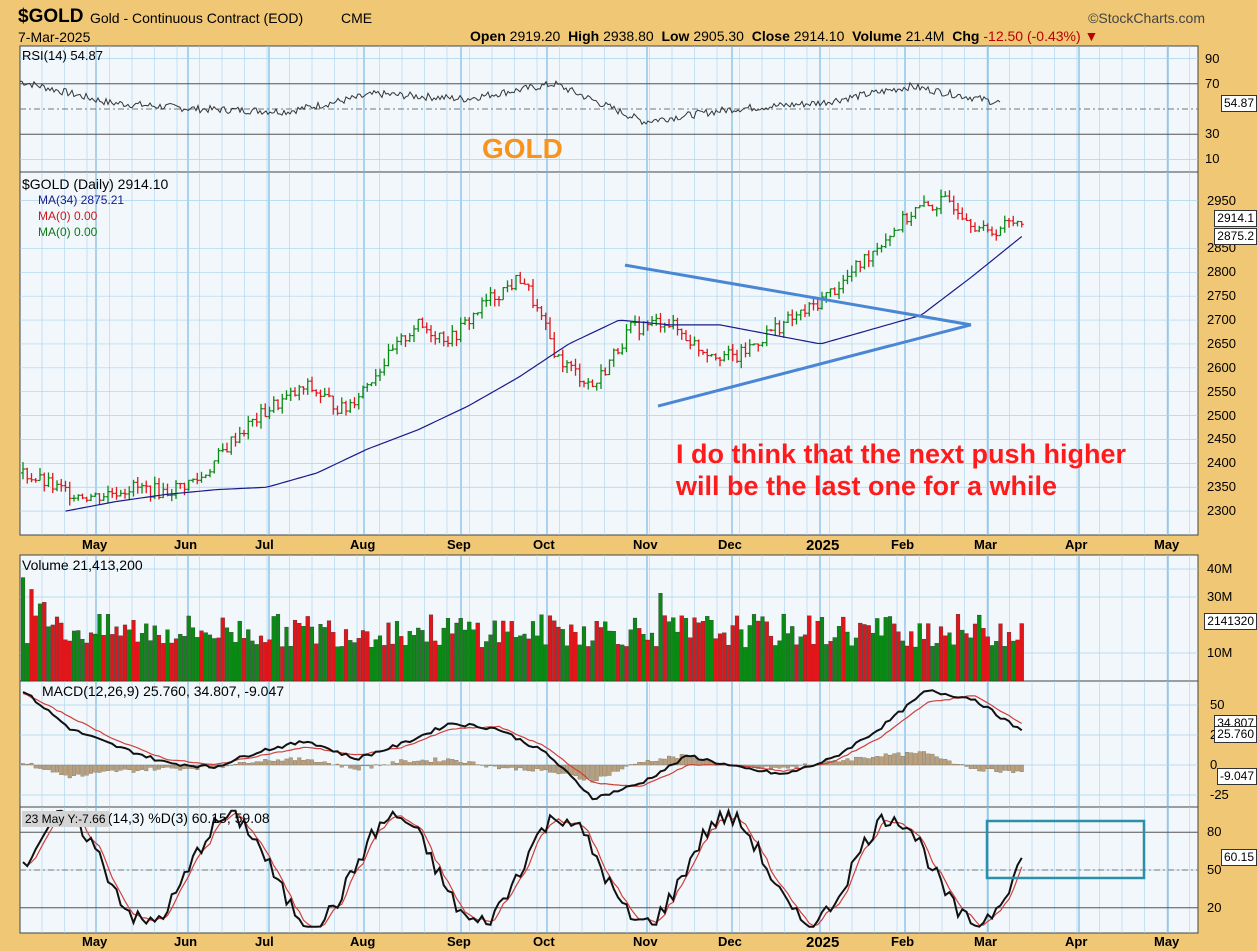 Image resolution: width=1257 pixels, height=951 pixels. Describe the element at coordinates (1076, 544) in the screenshot. I see `price-month-label: Apr` at that location.